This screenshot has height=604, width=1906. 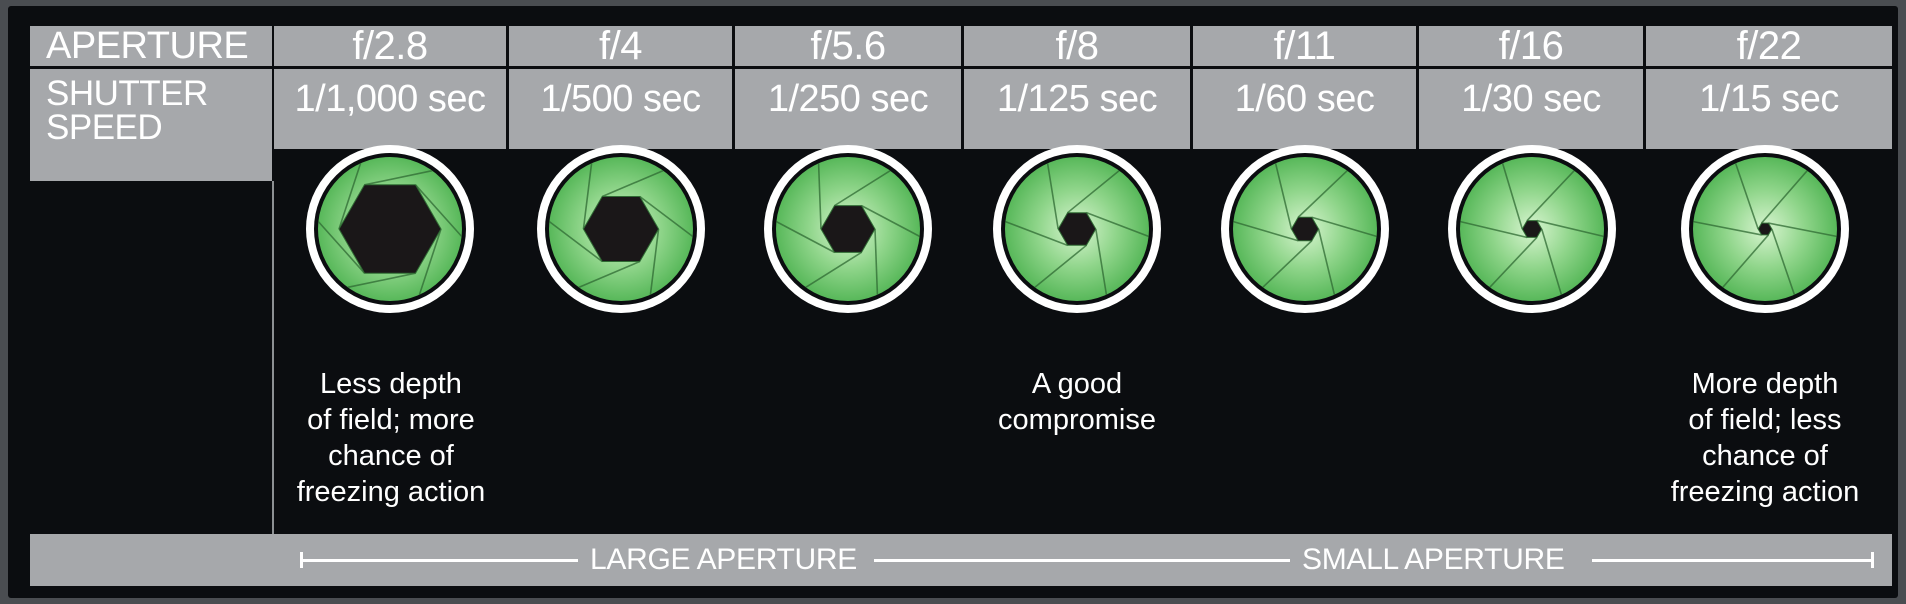 What do you see at coordinates (151, 46) in the screenshot?
I see `aperture-row-label: APERTURE` at bounding box center [151, 46].